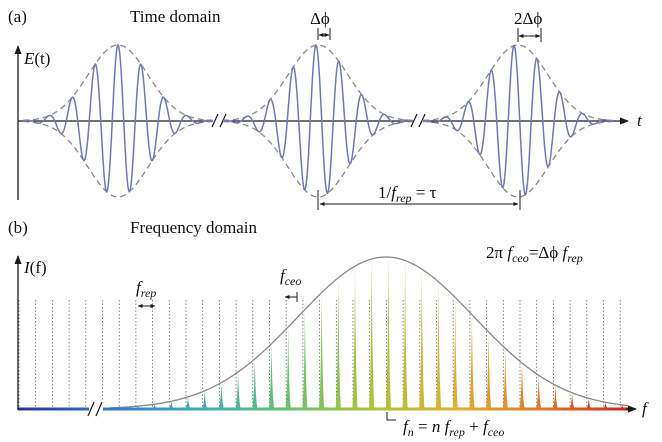 This screenshot has width=662, height=442. What do you see at coordinates (118, 118) in the screenshot?
I see `pulse-1-field` at bounding box center [118, 118].